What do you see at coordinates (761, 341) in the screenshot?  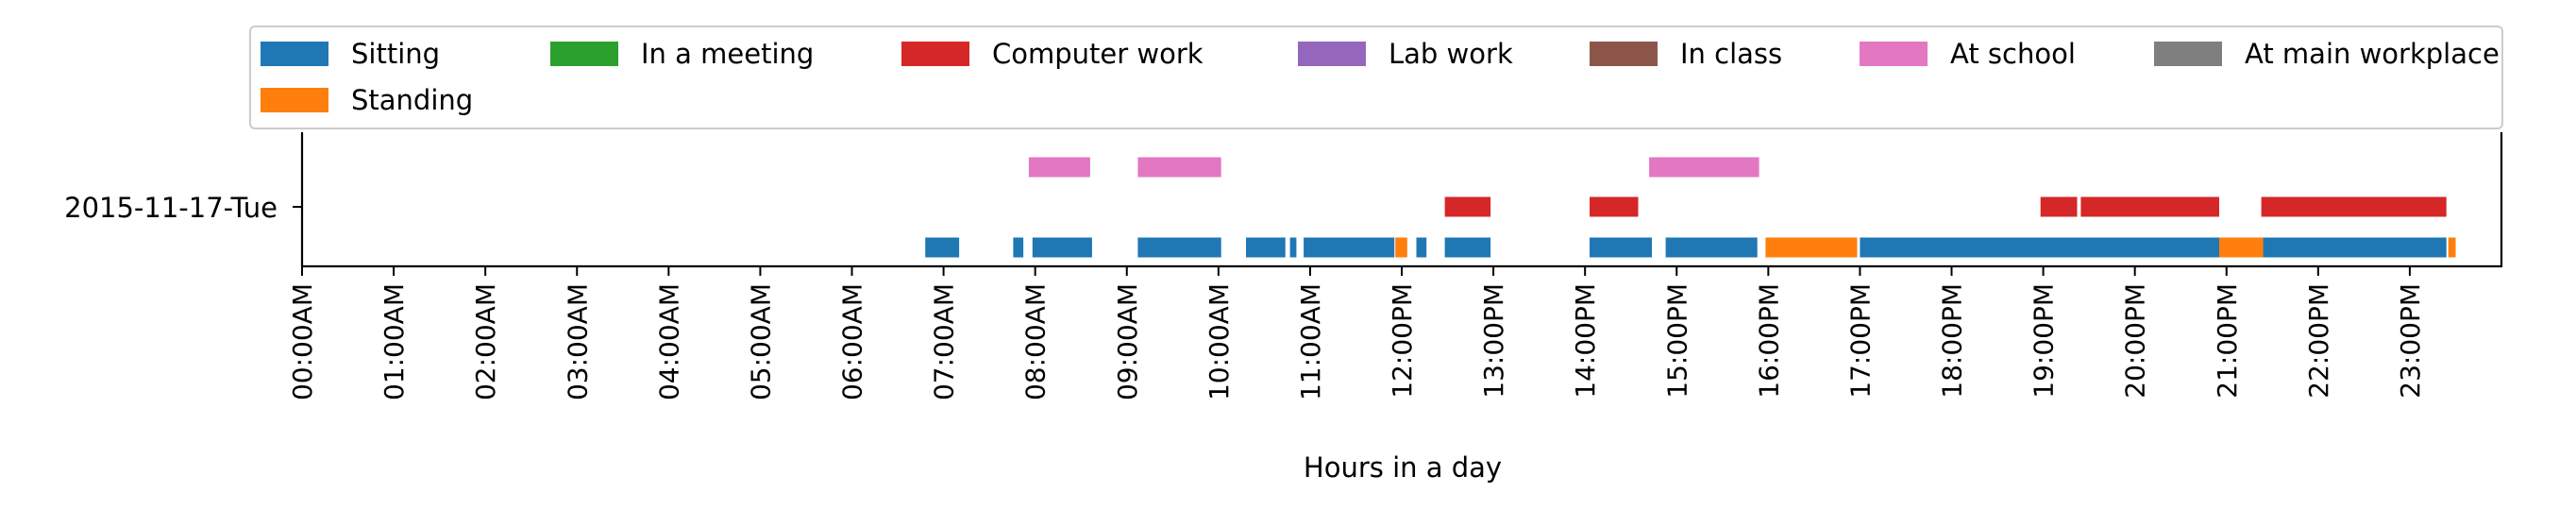 I see `x-tick-label: 05:00AM` at bounding box center [761, 341].